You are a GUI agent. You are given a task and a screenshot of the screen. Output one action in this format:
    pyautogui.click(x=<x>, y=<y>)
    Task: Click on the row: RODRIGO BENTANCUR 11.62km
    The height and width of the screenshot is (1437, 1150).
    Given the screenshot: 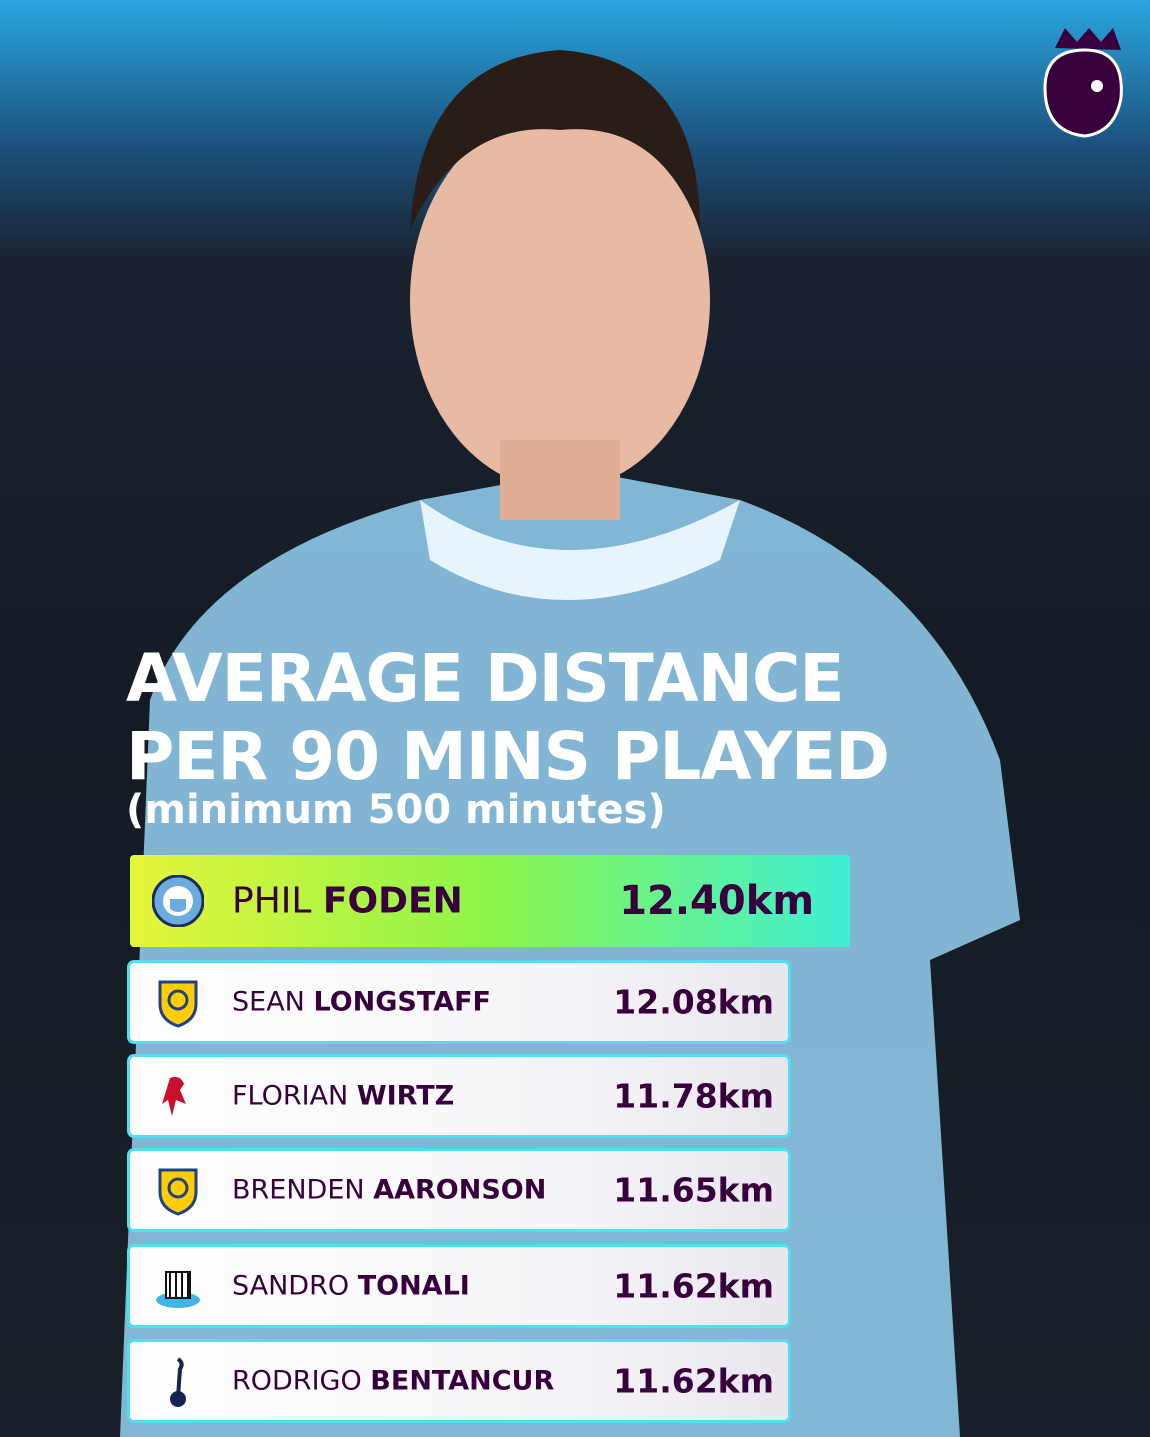 What is the action you would take?
    pyautogui.click(x=459, y=1381)
    